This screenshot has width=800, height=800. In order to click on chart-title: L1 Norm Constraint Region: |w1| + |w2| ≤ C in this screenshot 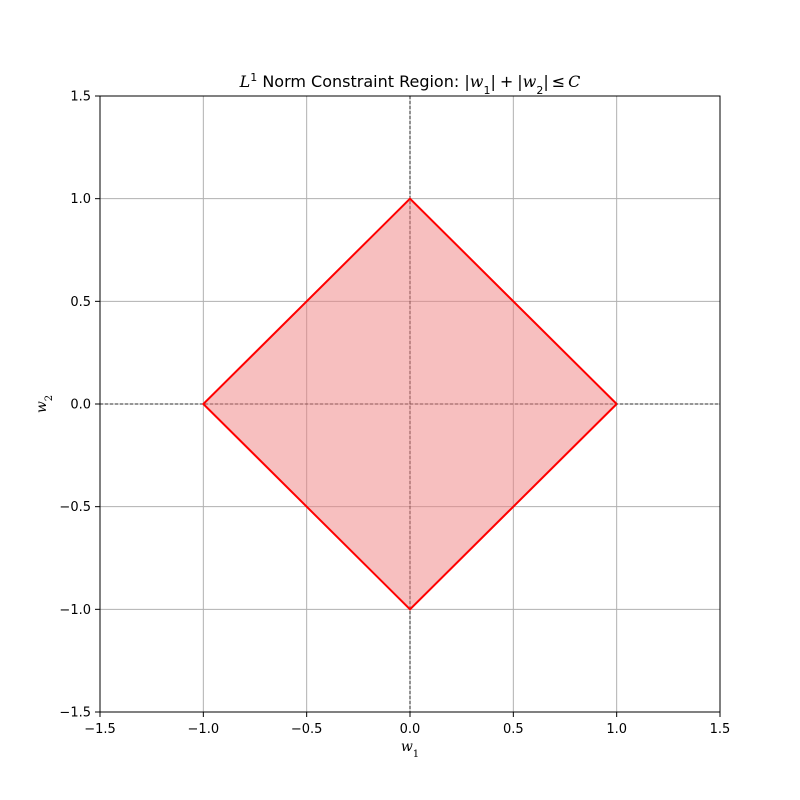, I will do `click(410, 84)`.